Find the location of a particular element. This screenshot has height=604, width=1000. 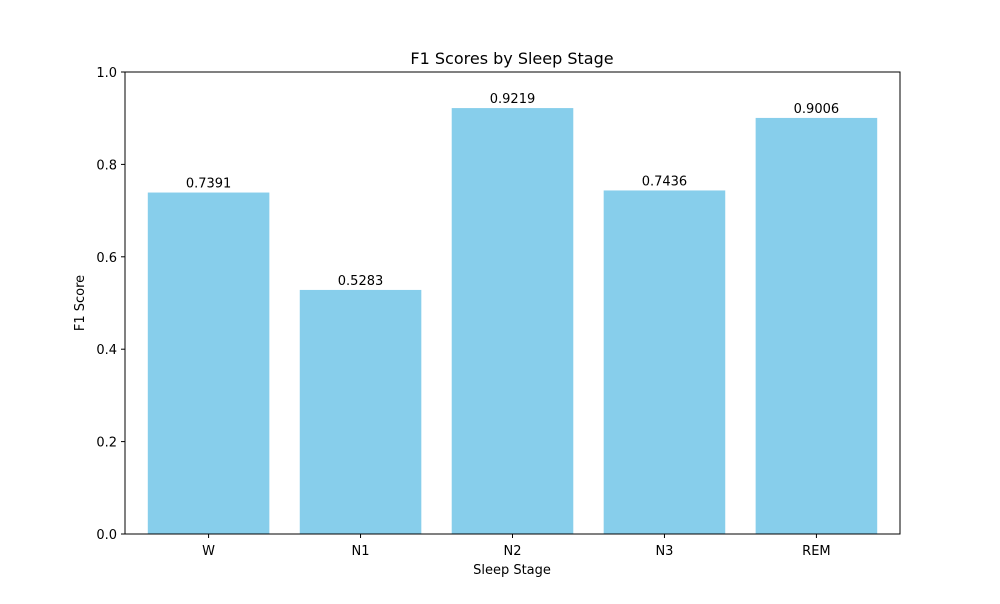

y-tick-label: 0.6 is located at coordinates (106, 258).